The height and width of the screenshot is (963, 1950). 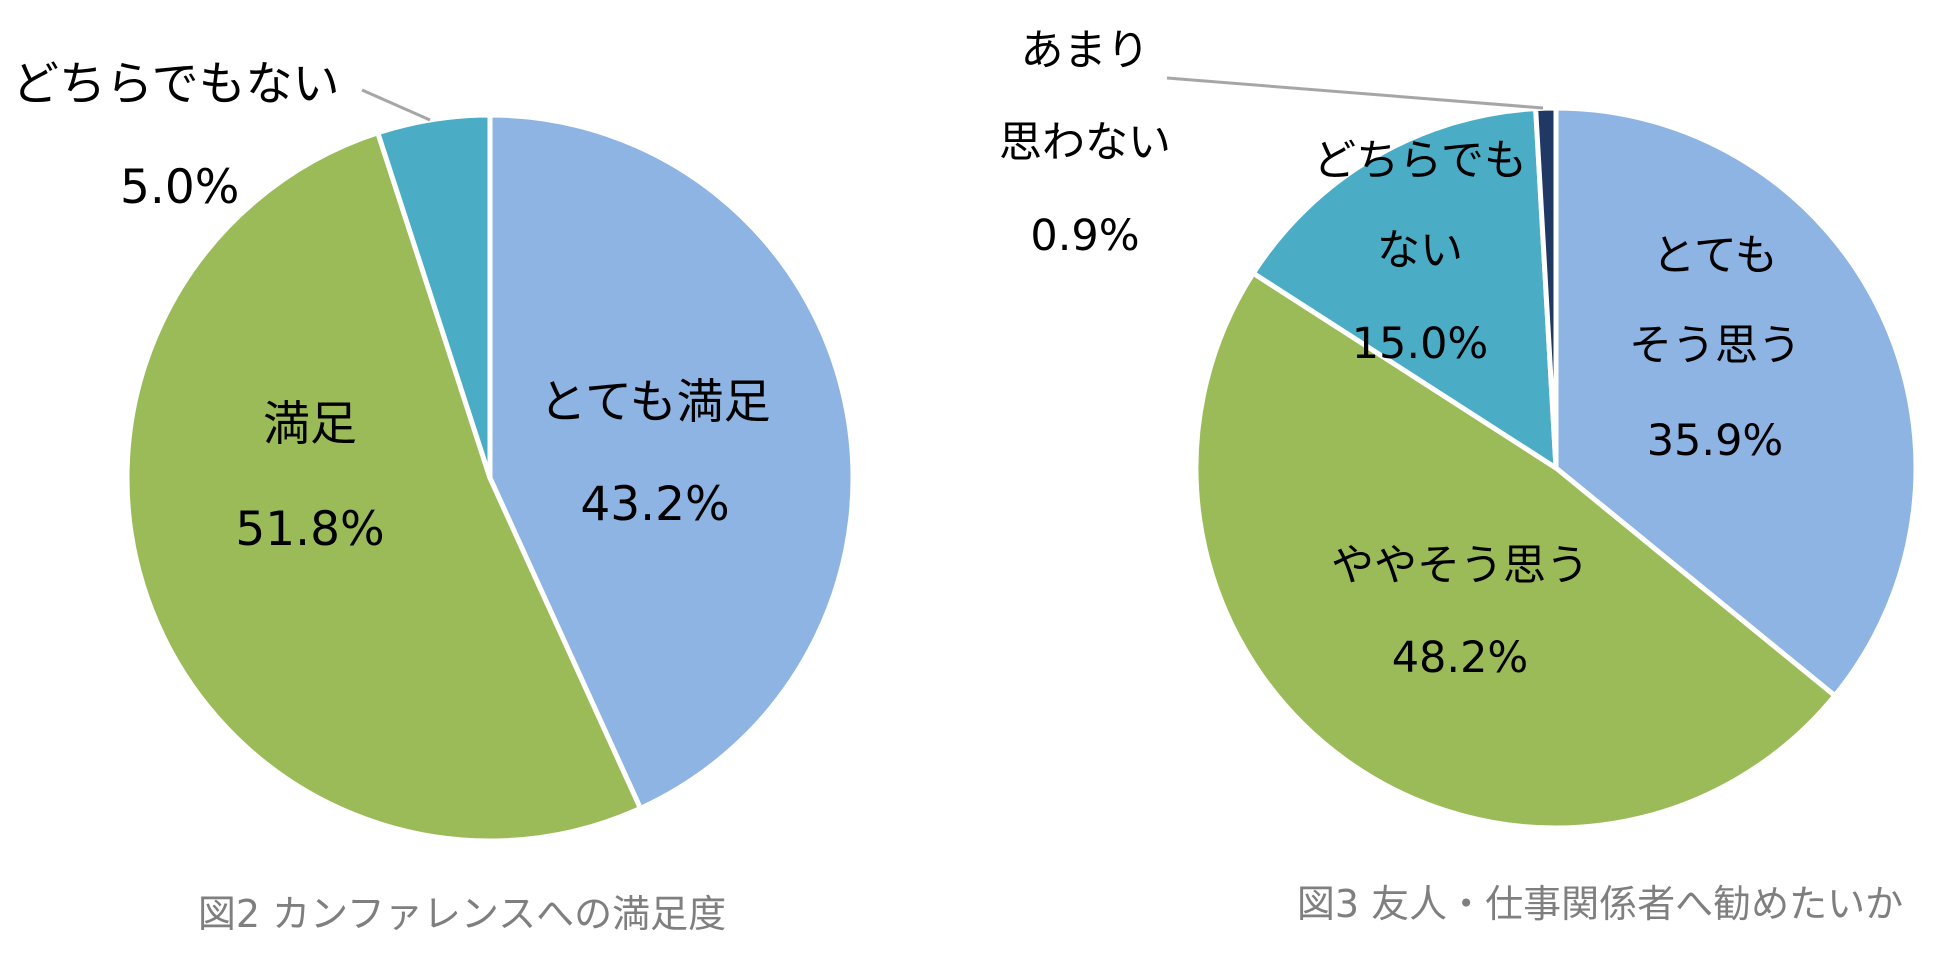 I want to click on slice-value-disagree: 0.9%, so click(x=1084, y=236).